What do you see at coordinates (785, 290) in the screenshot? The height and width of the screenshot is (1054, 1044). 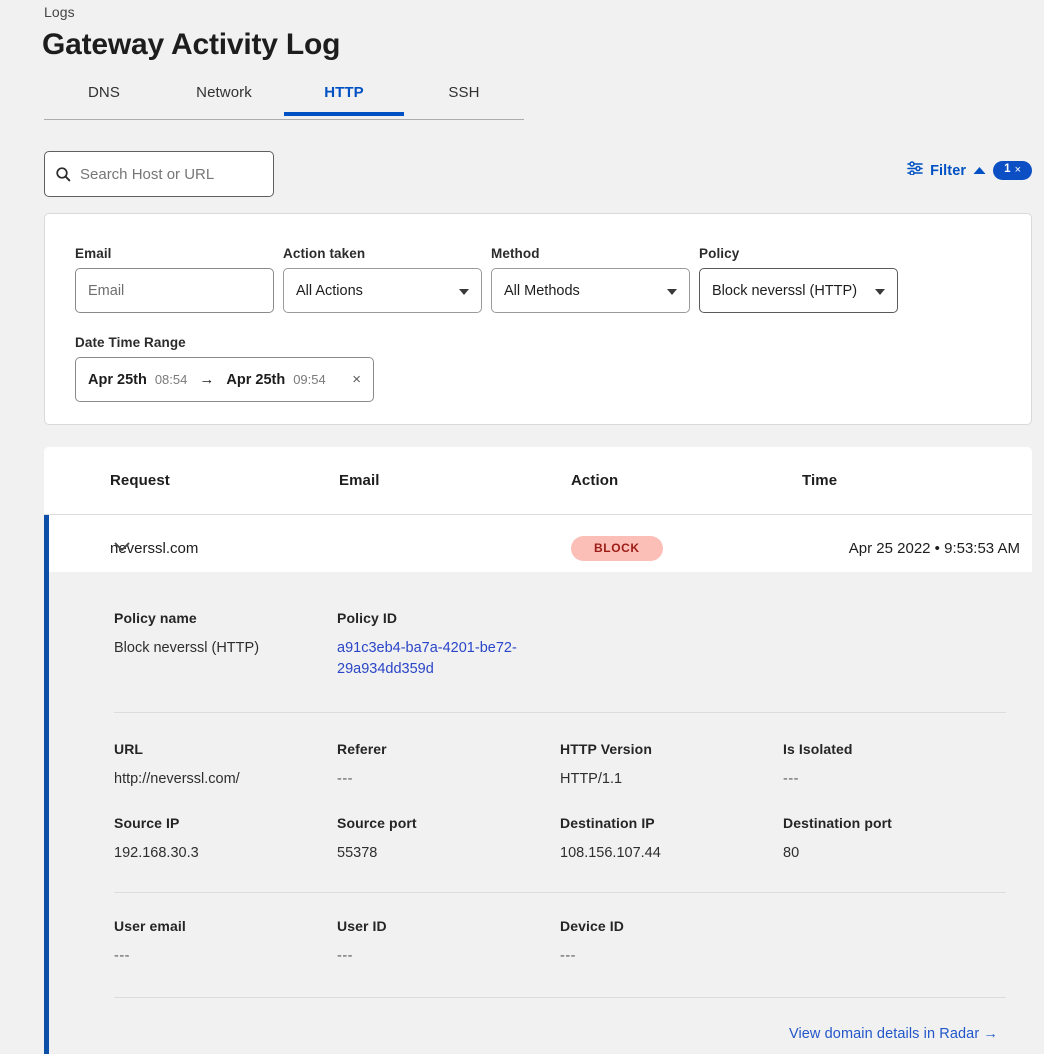 I see `policy-value: Block neverssl (HTTP)` at bounding box center [785, 290].